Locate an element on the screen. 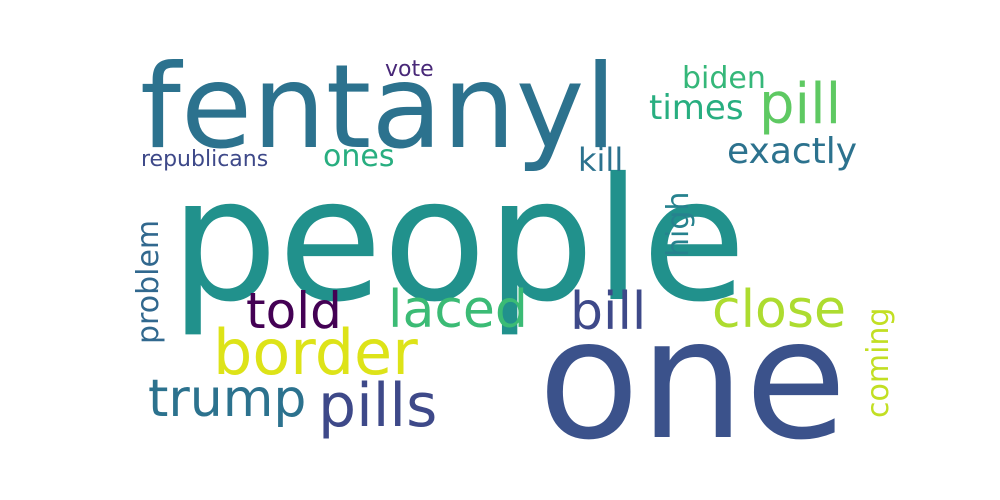  word-bill: bill is located at coordinates (608, 312).